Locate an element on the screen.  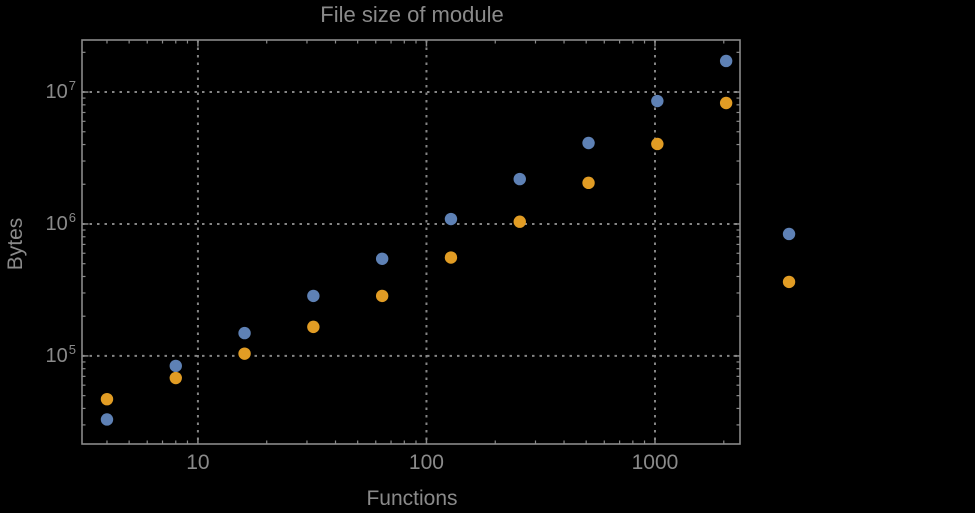
legend-marker-blue is located at coordinates (789, 234).